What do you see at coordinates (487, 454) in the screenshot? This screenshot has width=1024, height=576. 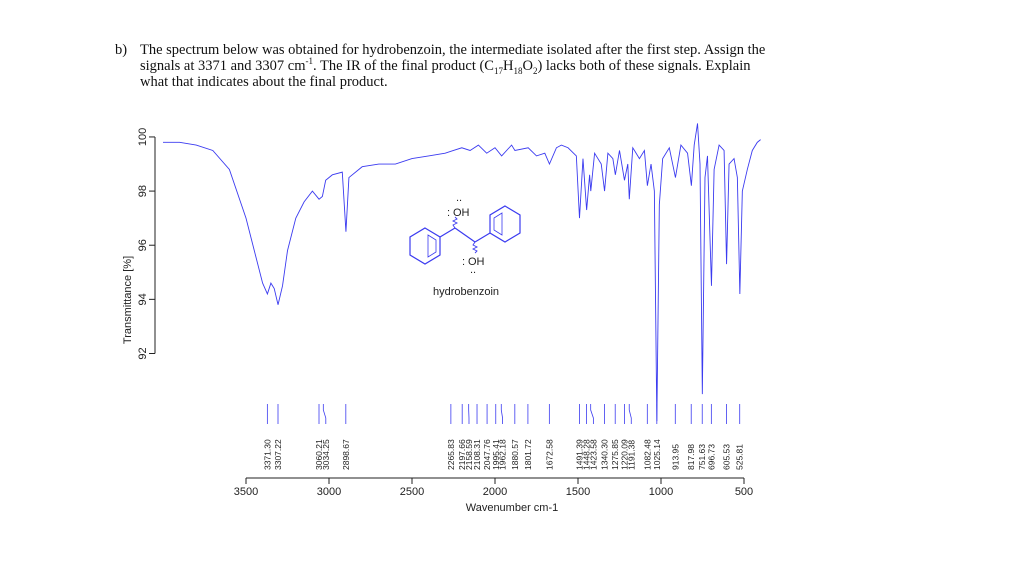 I see `peak-label: 2047.76` at bounding box center [487, 454].